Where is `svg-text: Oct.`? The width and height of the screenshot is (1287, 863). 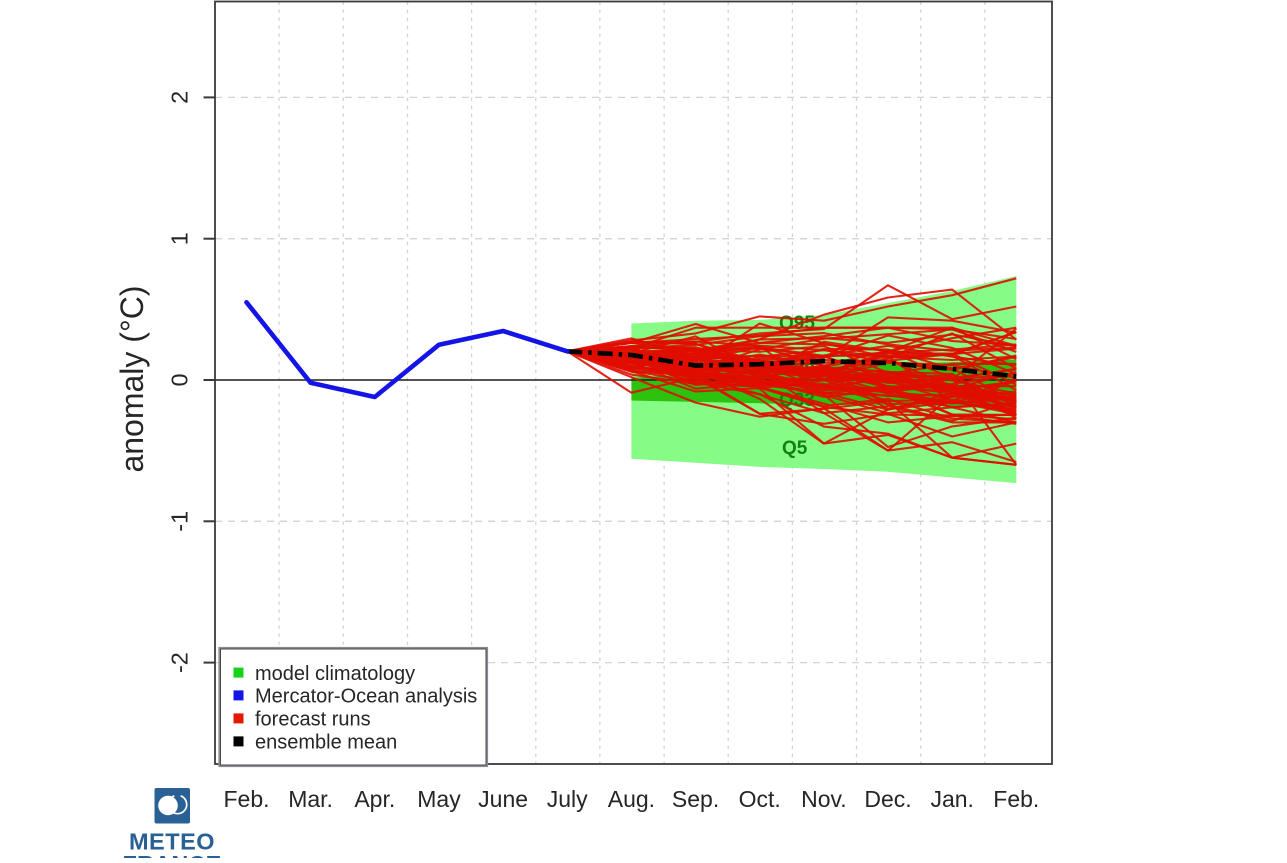 svg-text: Oct. is located at coordinates (760, 799).